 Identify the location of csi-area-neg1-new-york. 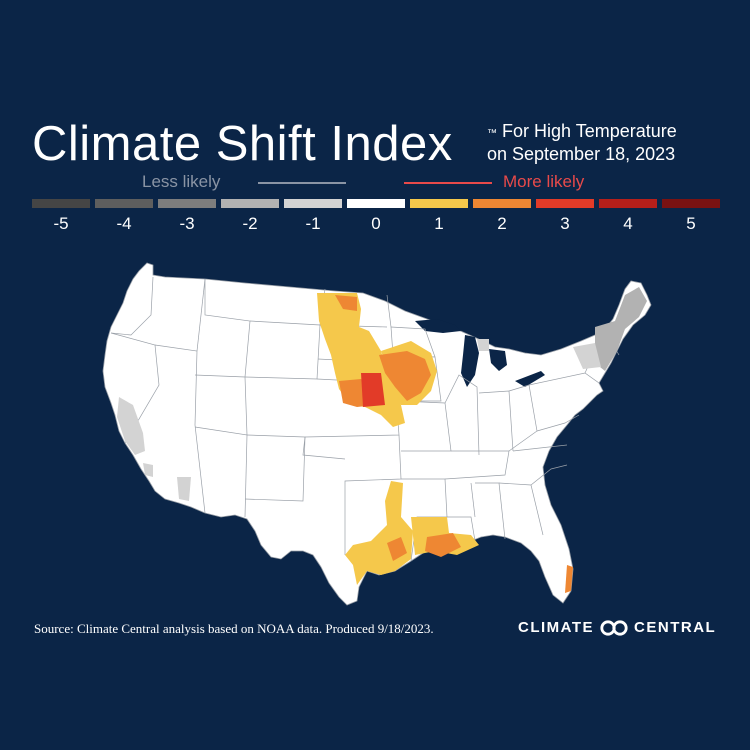
(587, 356).